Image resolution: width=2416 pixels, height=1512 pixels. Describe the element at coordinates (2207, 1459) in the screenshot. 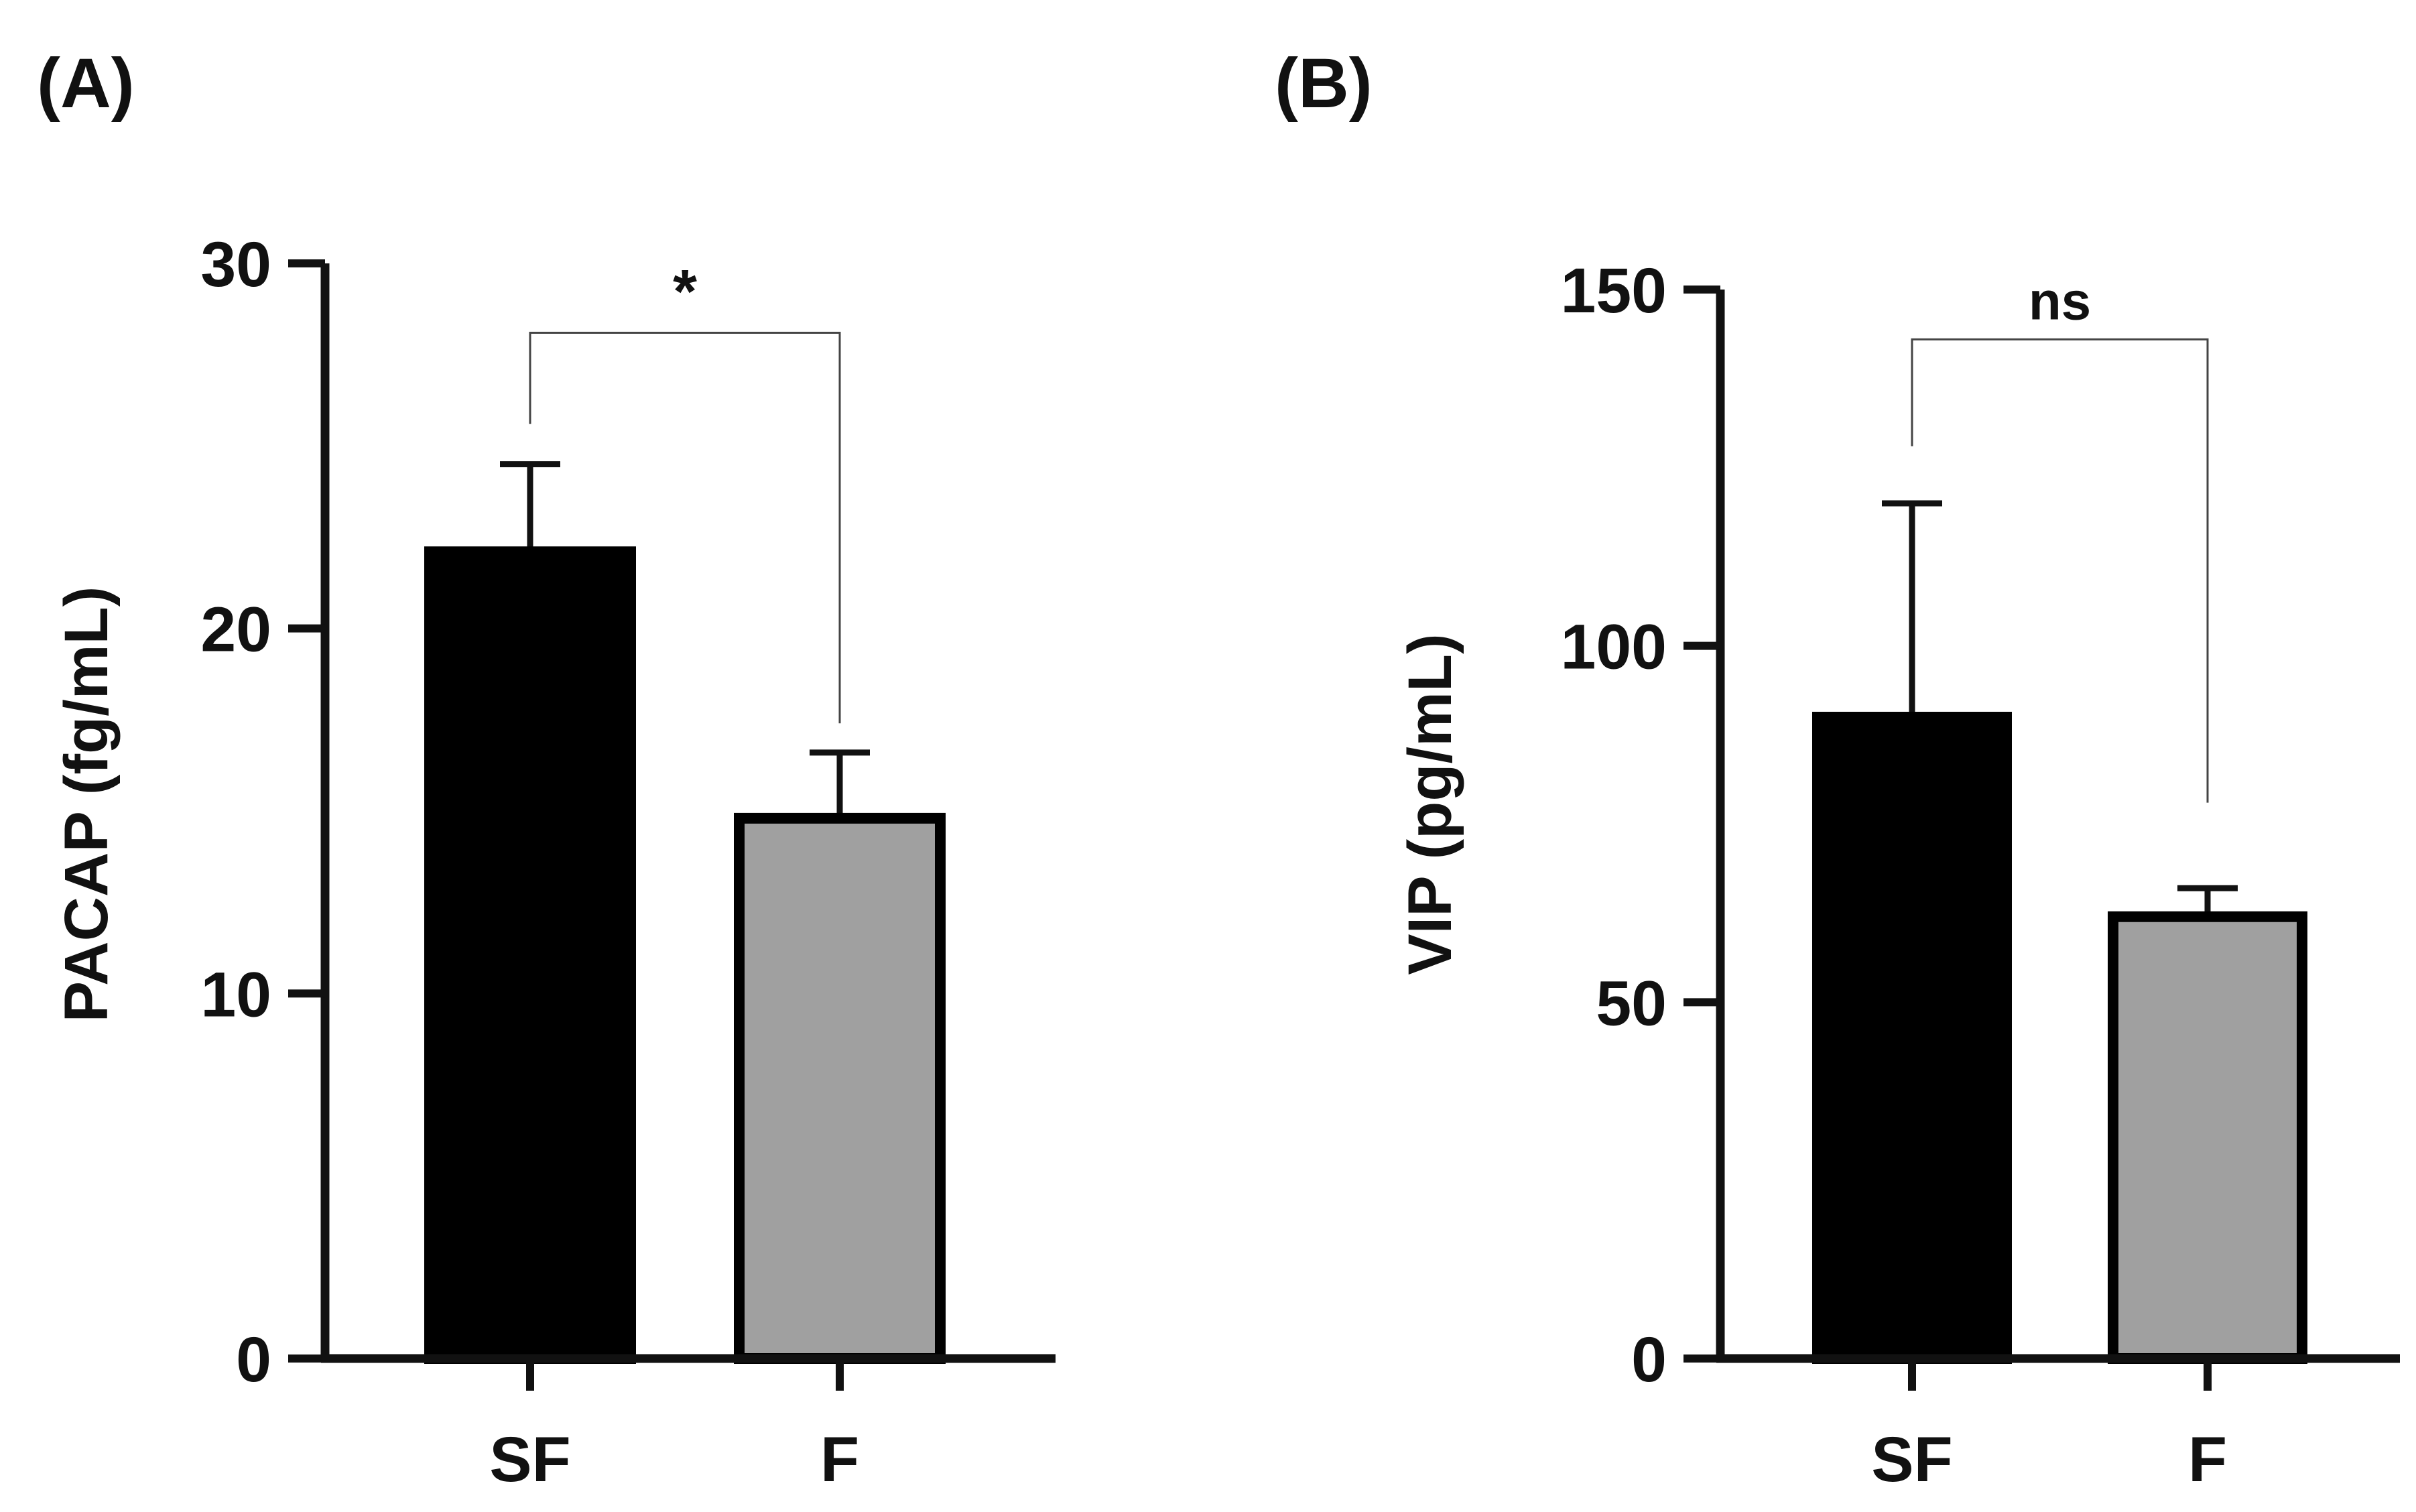

I see `panel-b-x-tick-label-f: F` at that location.